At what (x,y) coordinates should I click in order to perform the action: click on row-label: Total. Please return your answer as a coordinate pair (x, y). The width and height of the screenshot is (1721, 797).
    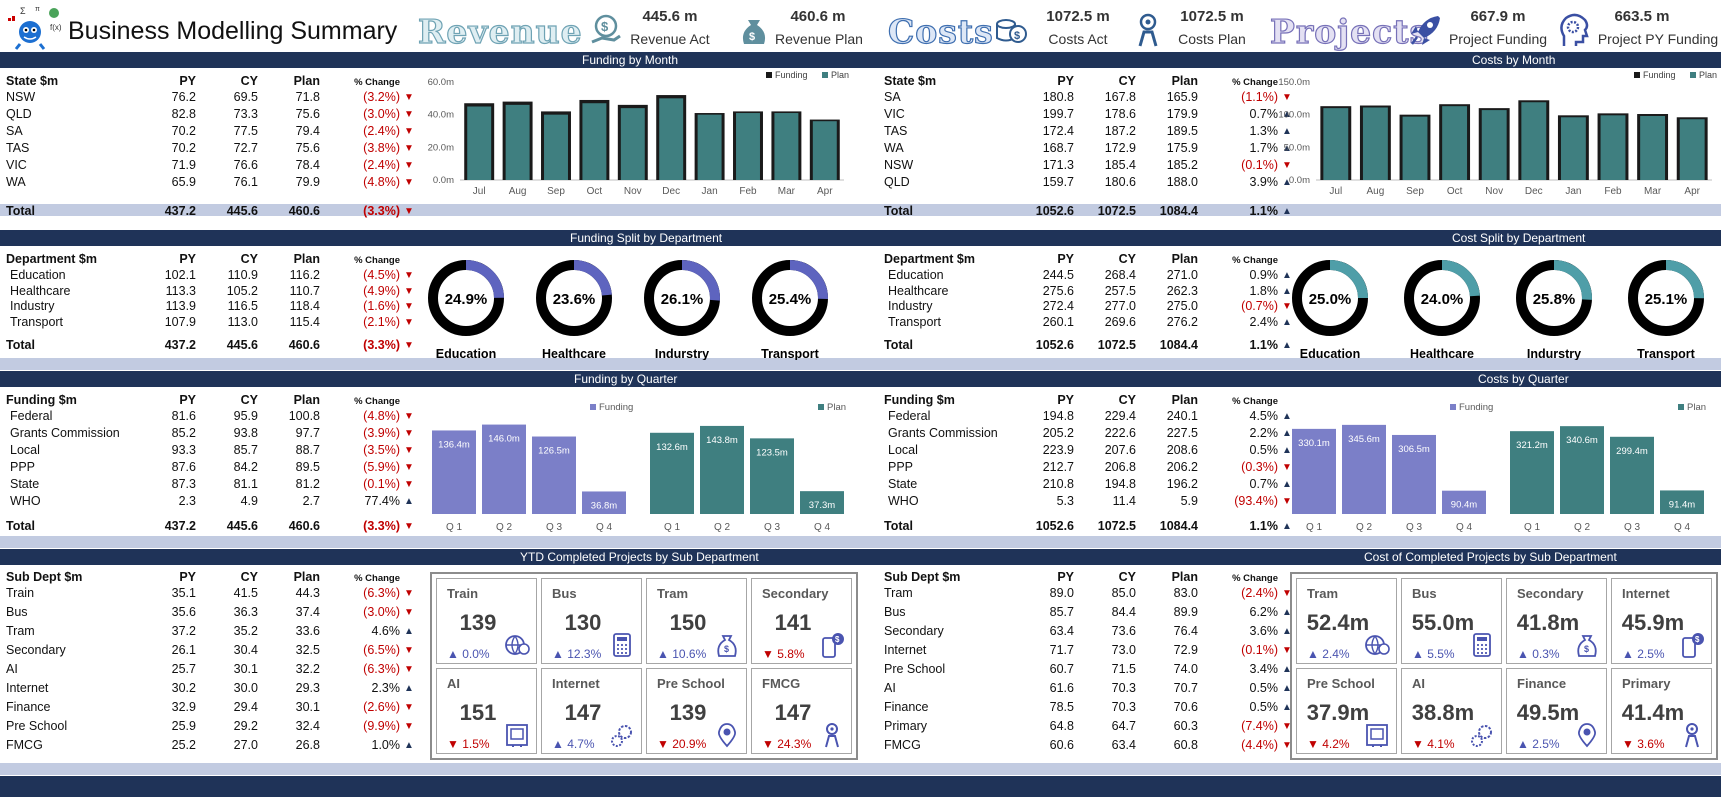
    Looking at the image, I should click on (20, 211).